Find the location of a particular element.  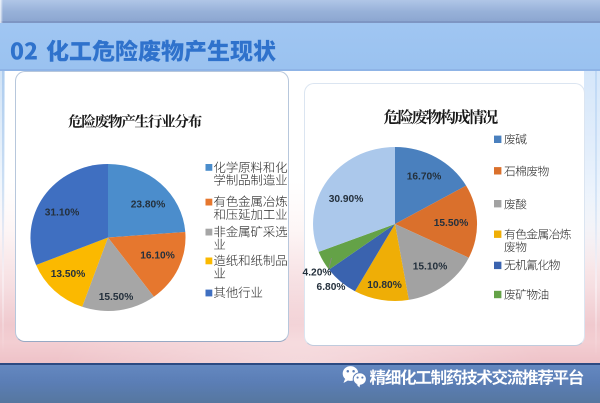

svg-text: 31.10% is located at coordinates (62, 213).